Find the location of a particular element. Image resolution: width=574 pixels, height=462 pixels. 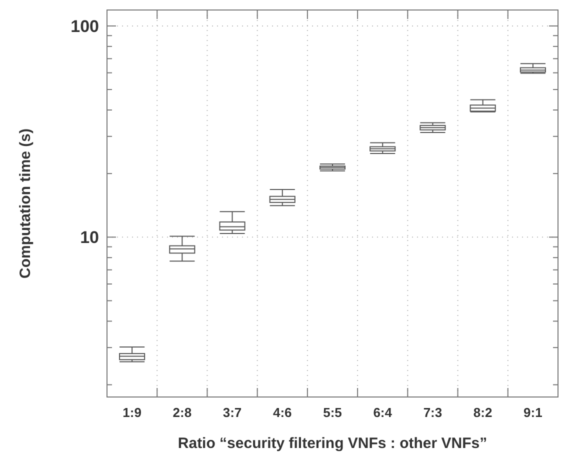

x-tick-label: 8:2 is located at coordinates (482, 412).